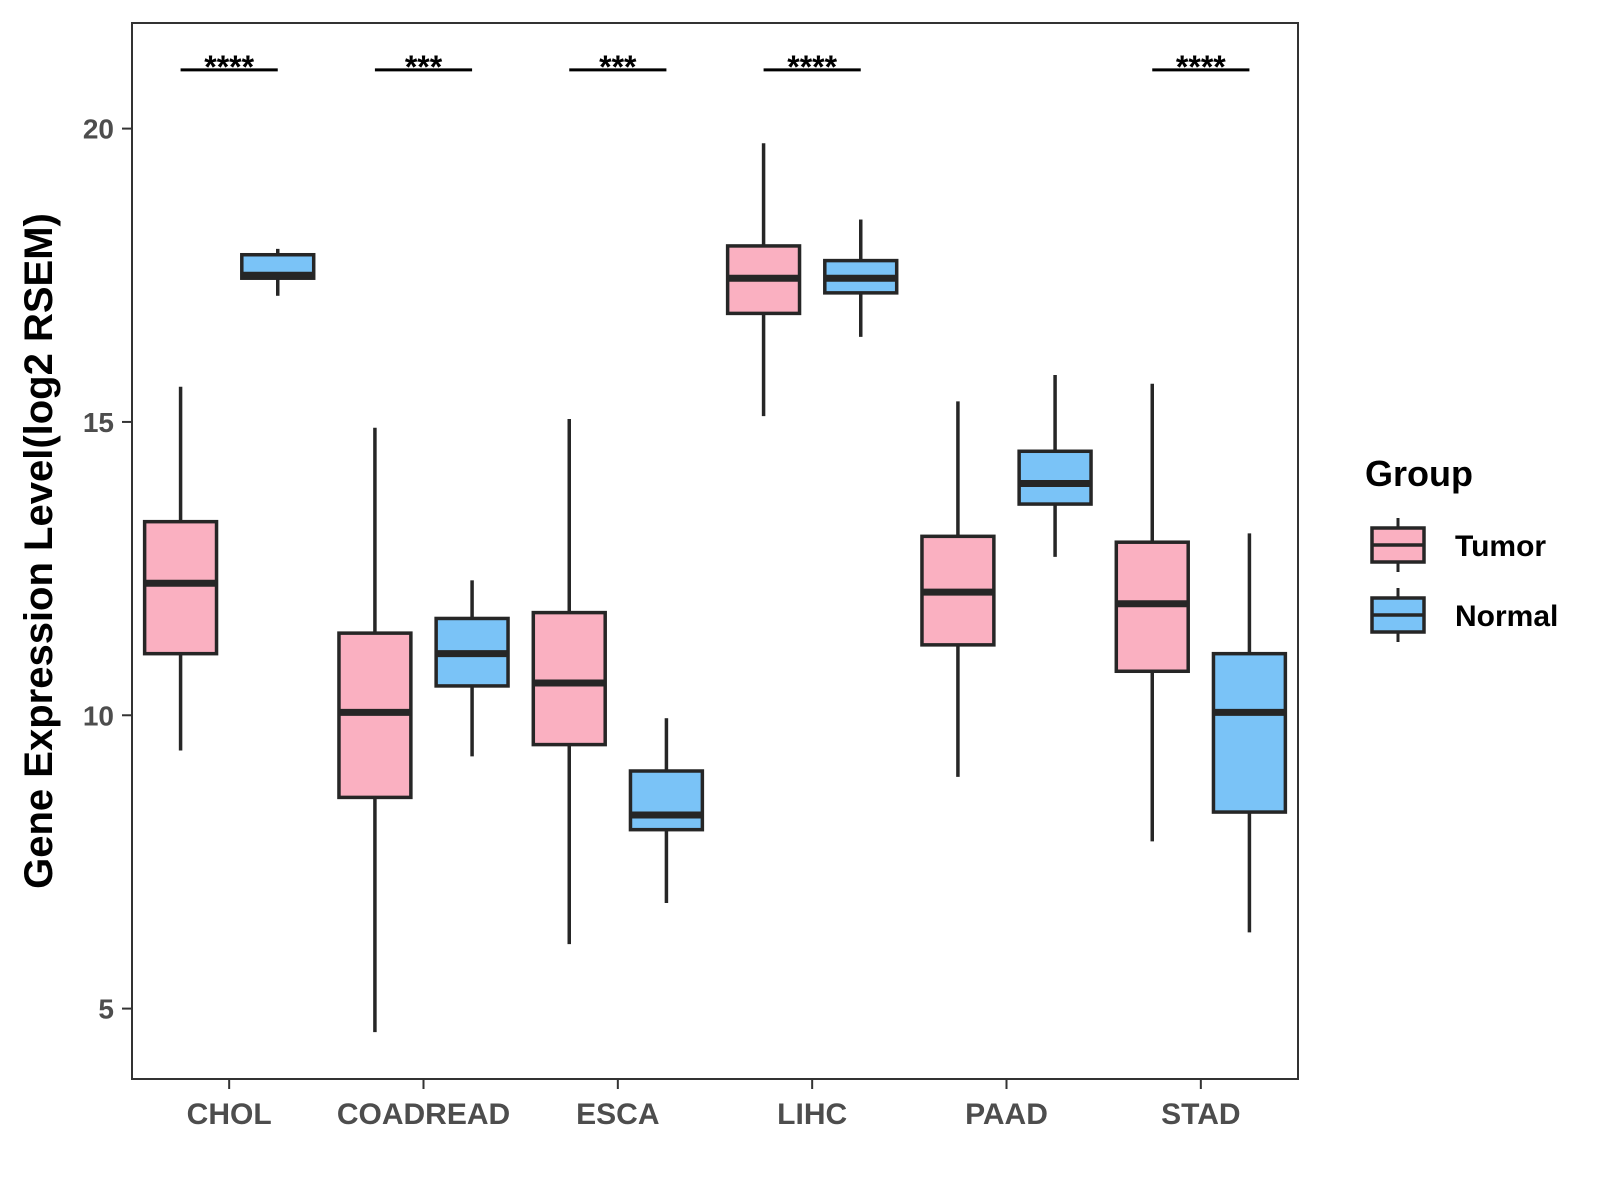 Image resolution: width=1600 pixels, height=1200 pixels. Describe the element at coordinates (861, 278) in the screenshot. I see `box-normal-lihc` at that location.